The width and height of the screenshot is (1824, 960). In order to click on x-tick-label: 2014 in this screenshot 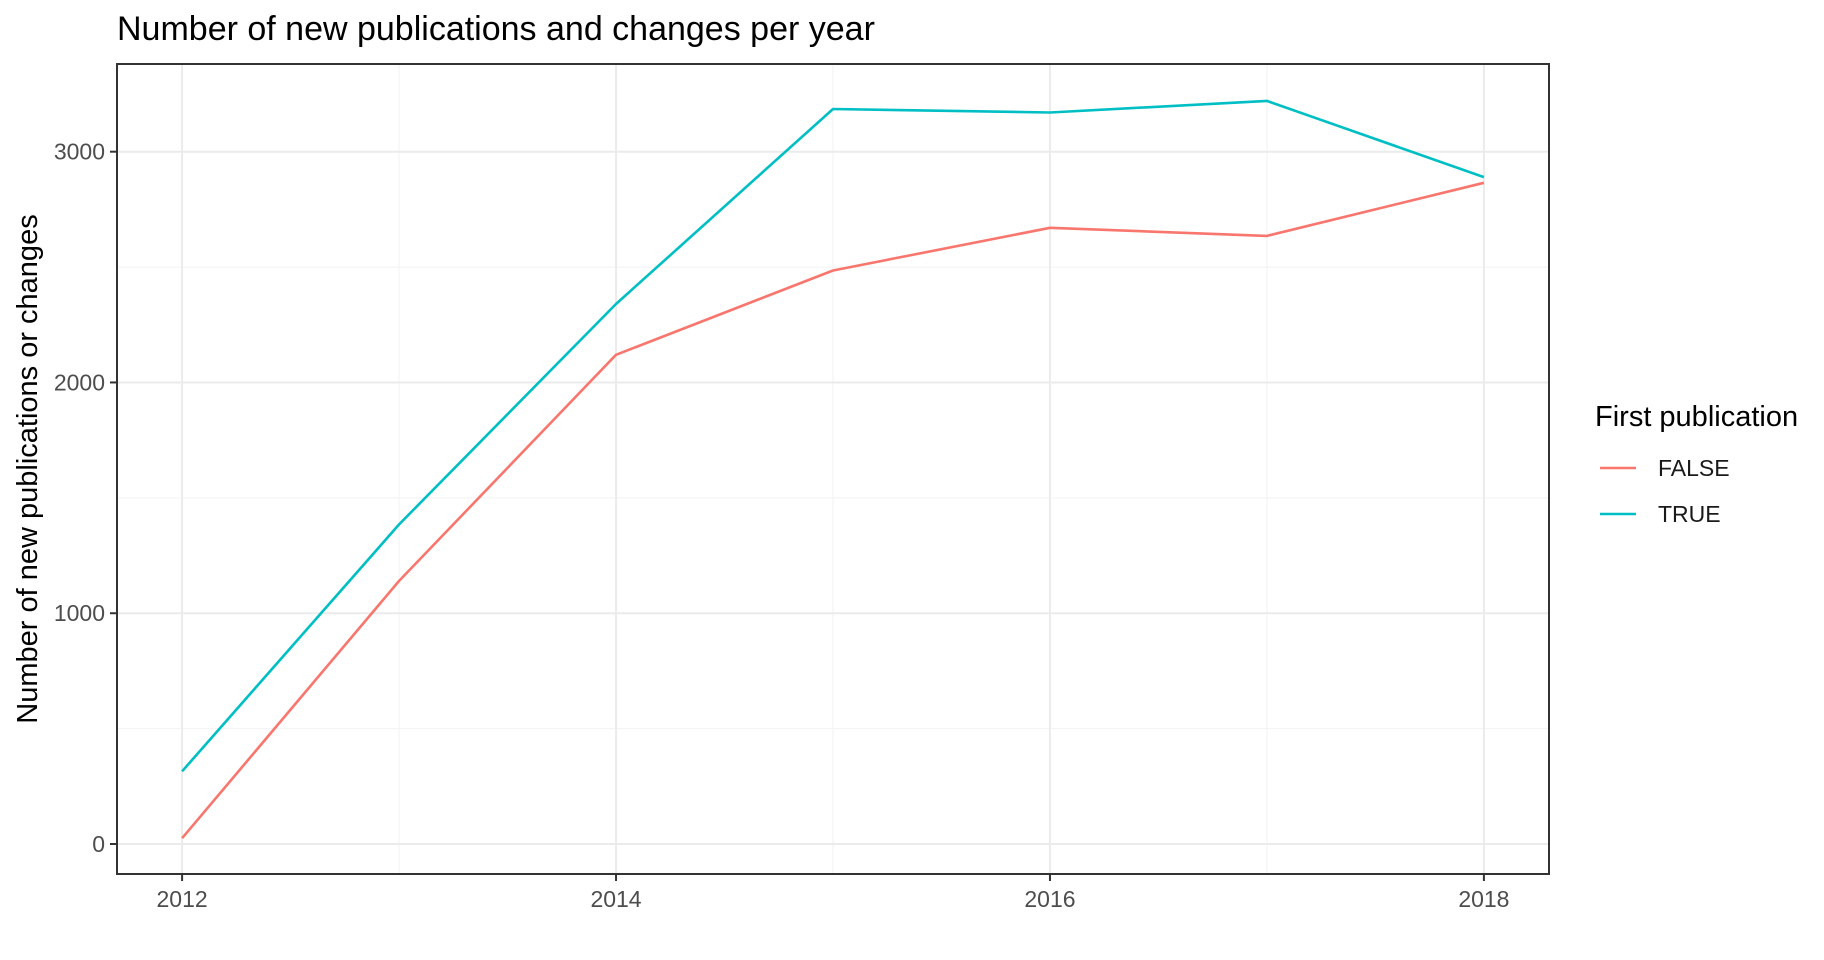, I will do `click(615, 899)`.